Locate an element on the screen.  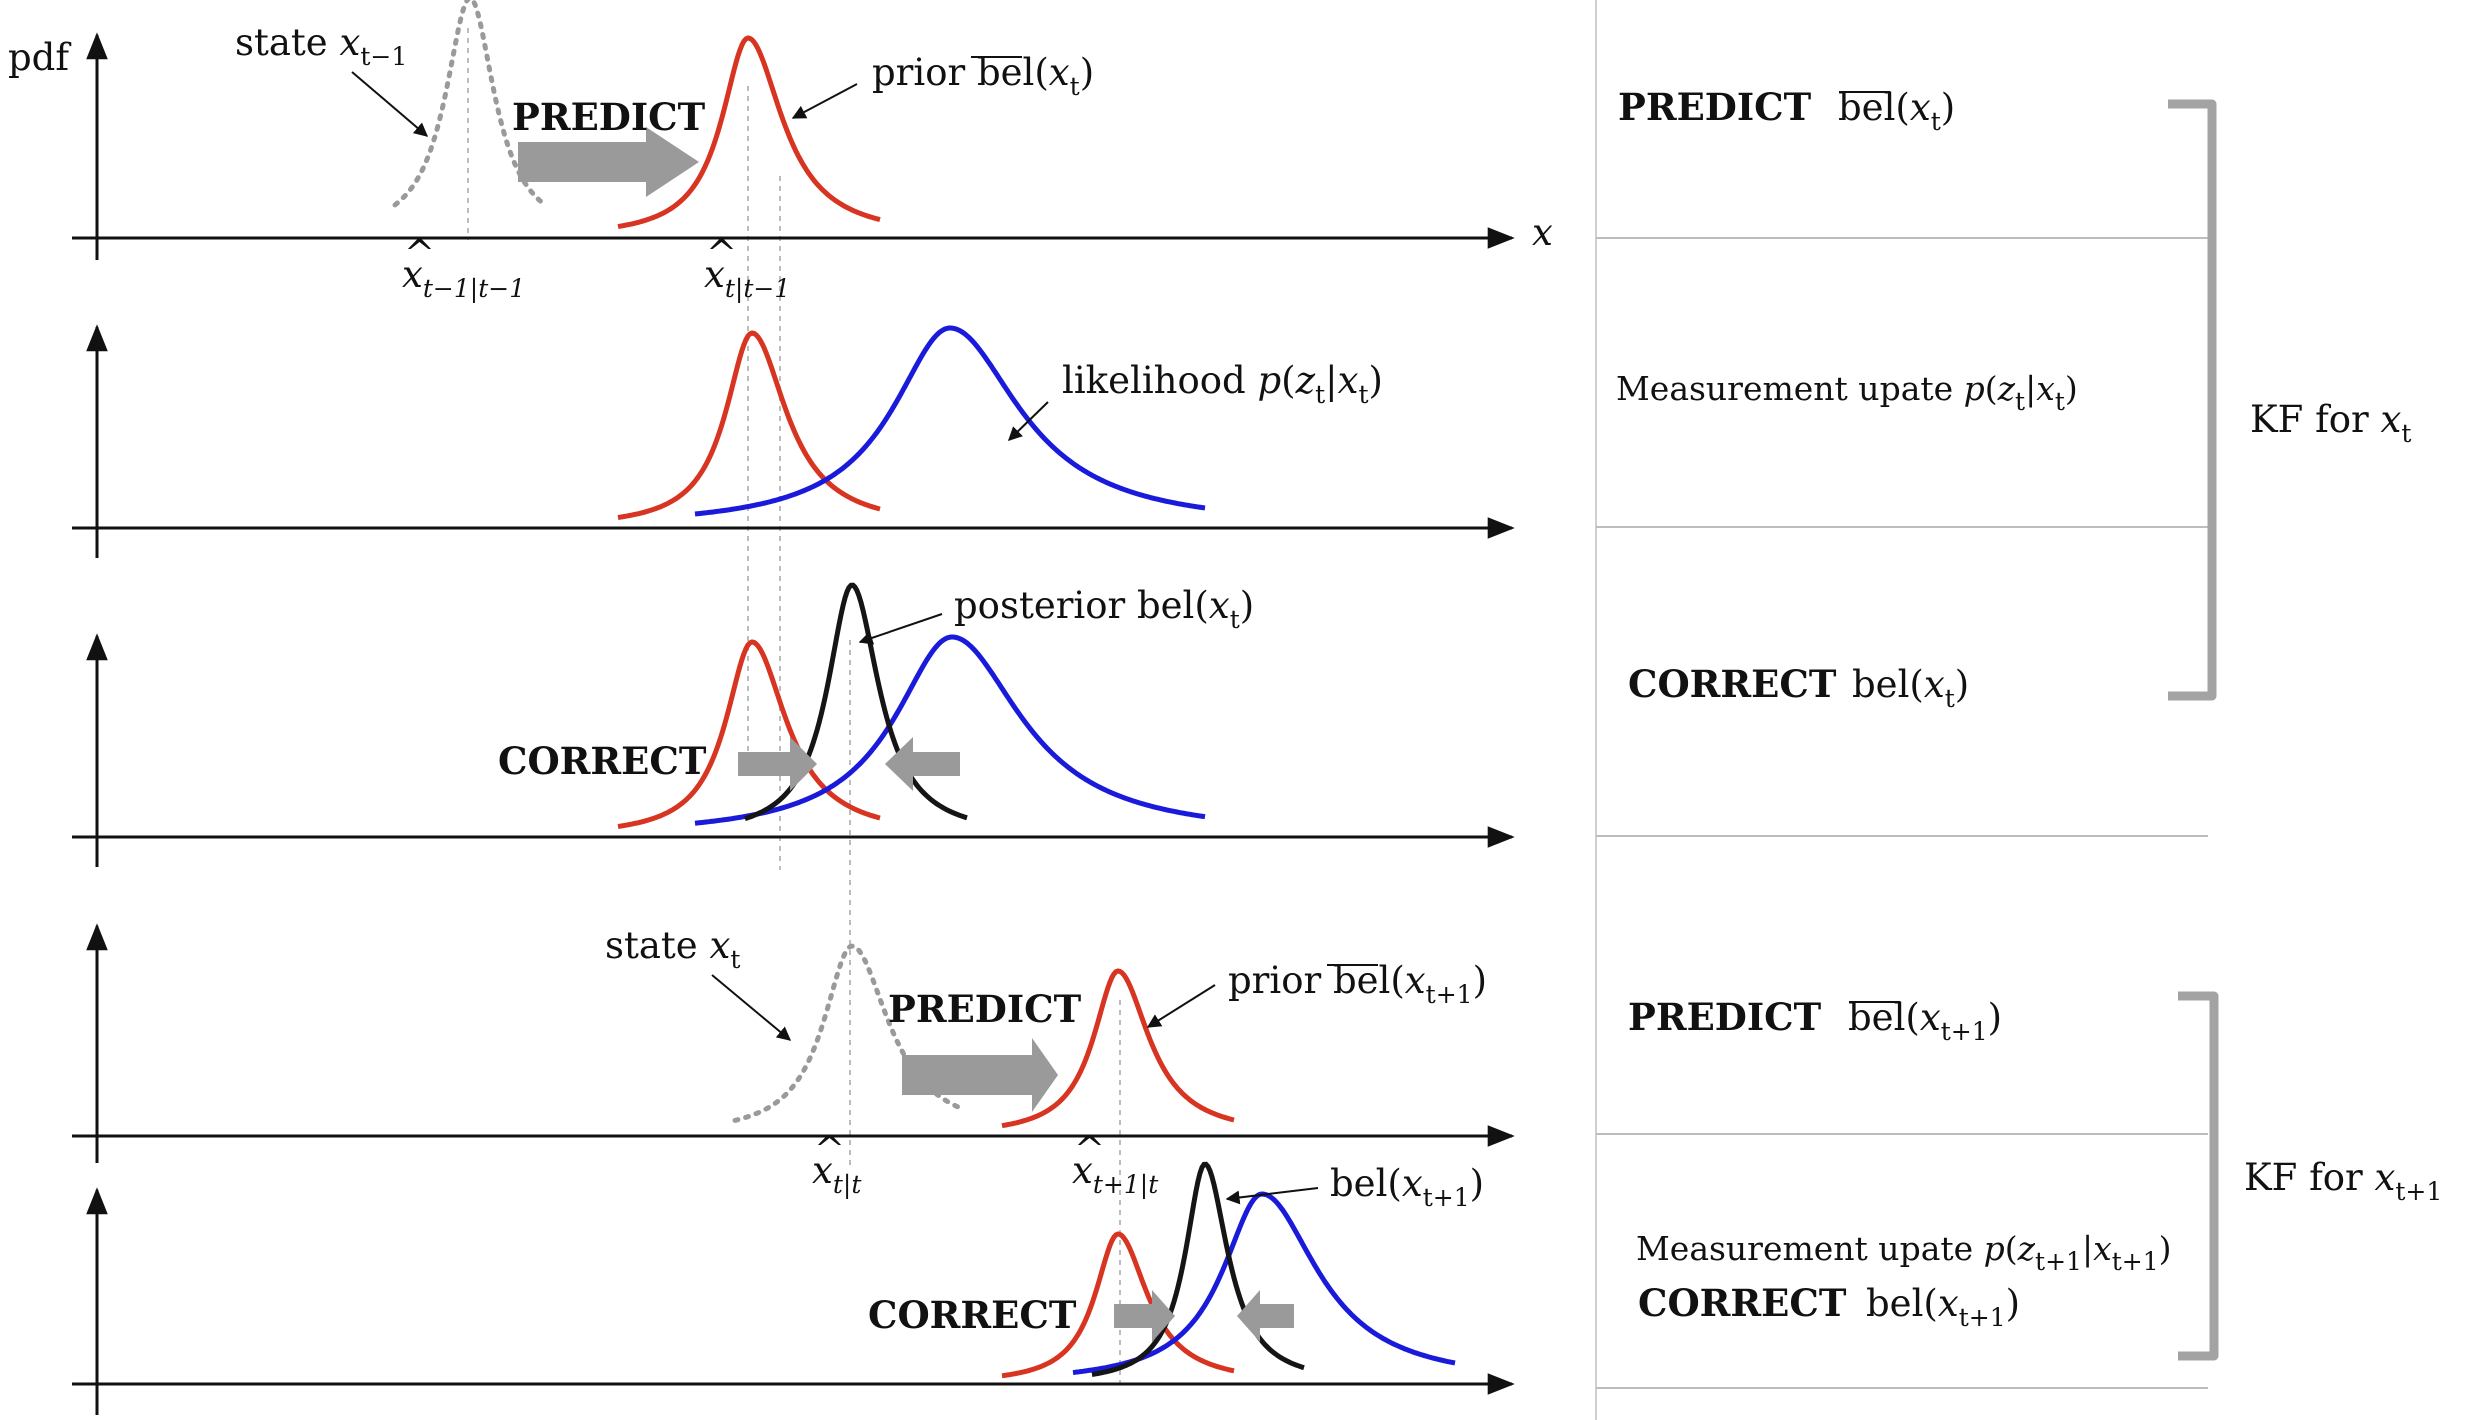
right-predict-bel-2: bel(xt+1) is located at coordinates (1925, 1021).